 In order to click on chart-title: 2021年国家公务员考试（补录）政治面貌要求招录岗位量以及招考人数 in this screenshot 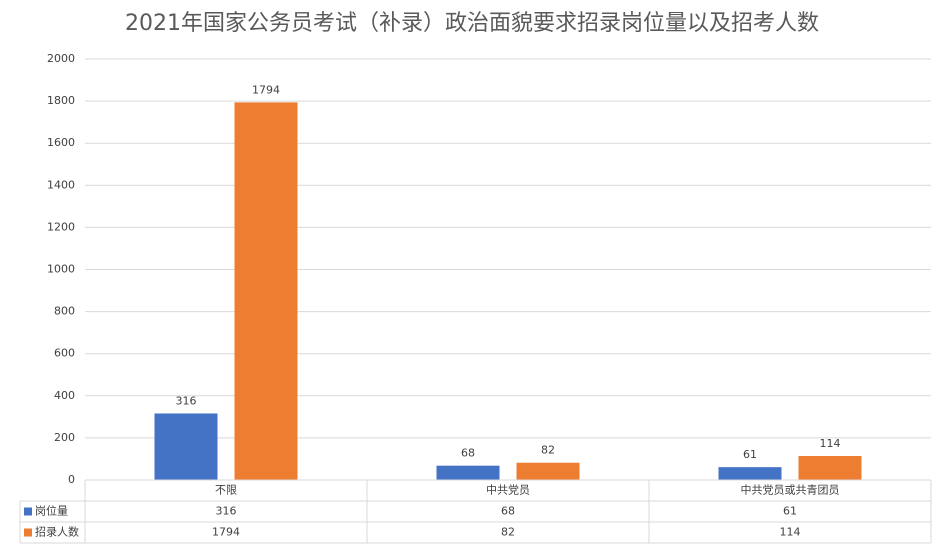, I will do `click(472, 23)`.